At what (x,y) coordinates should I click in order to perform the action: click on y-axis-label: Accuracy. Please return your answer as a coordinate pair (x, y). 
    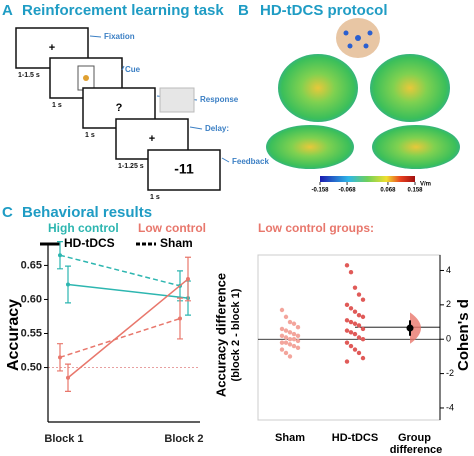
    Looking at the image, I should click on (13, 335).